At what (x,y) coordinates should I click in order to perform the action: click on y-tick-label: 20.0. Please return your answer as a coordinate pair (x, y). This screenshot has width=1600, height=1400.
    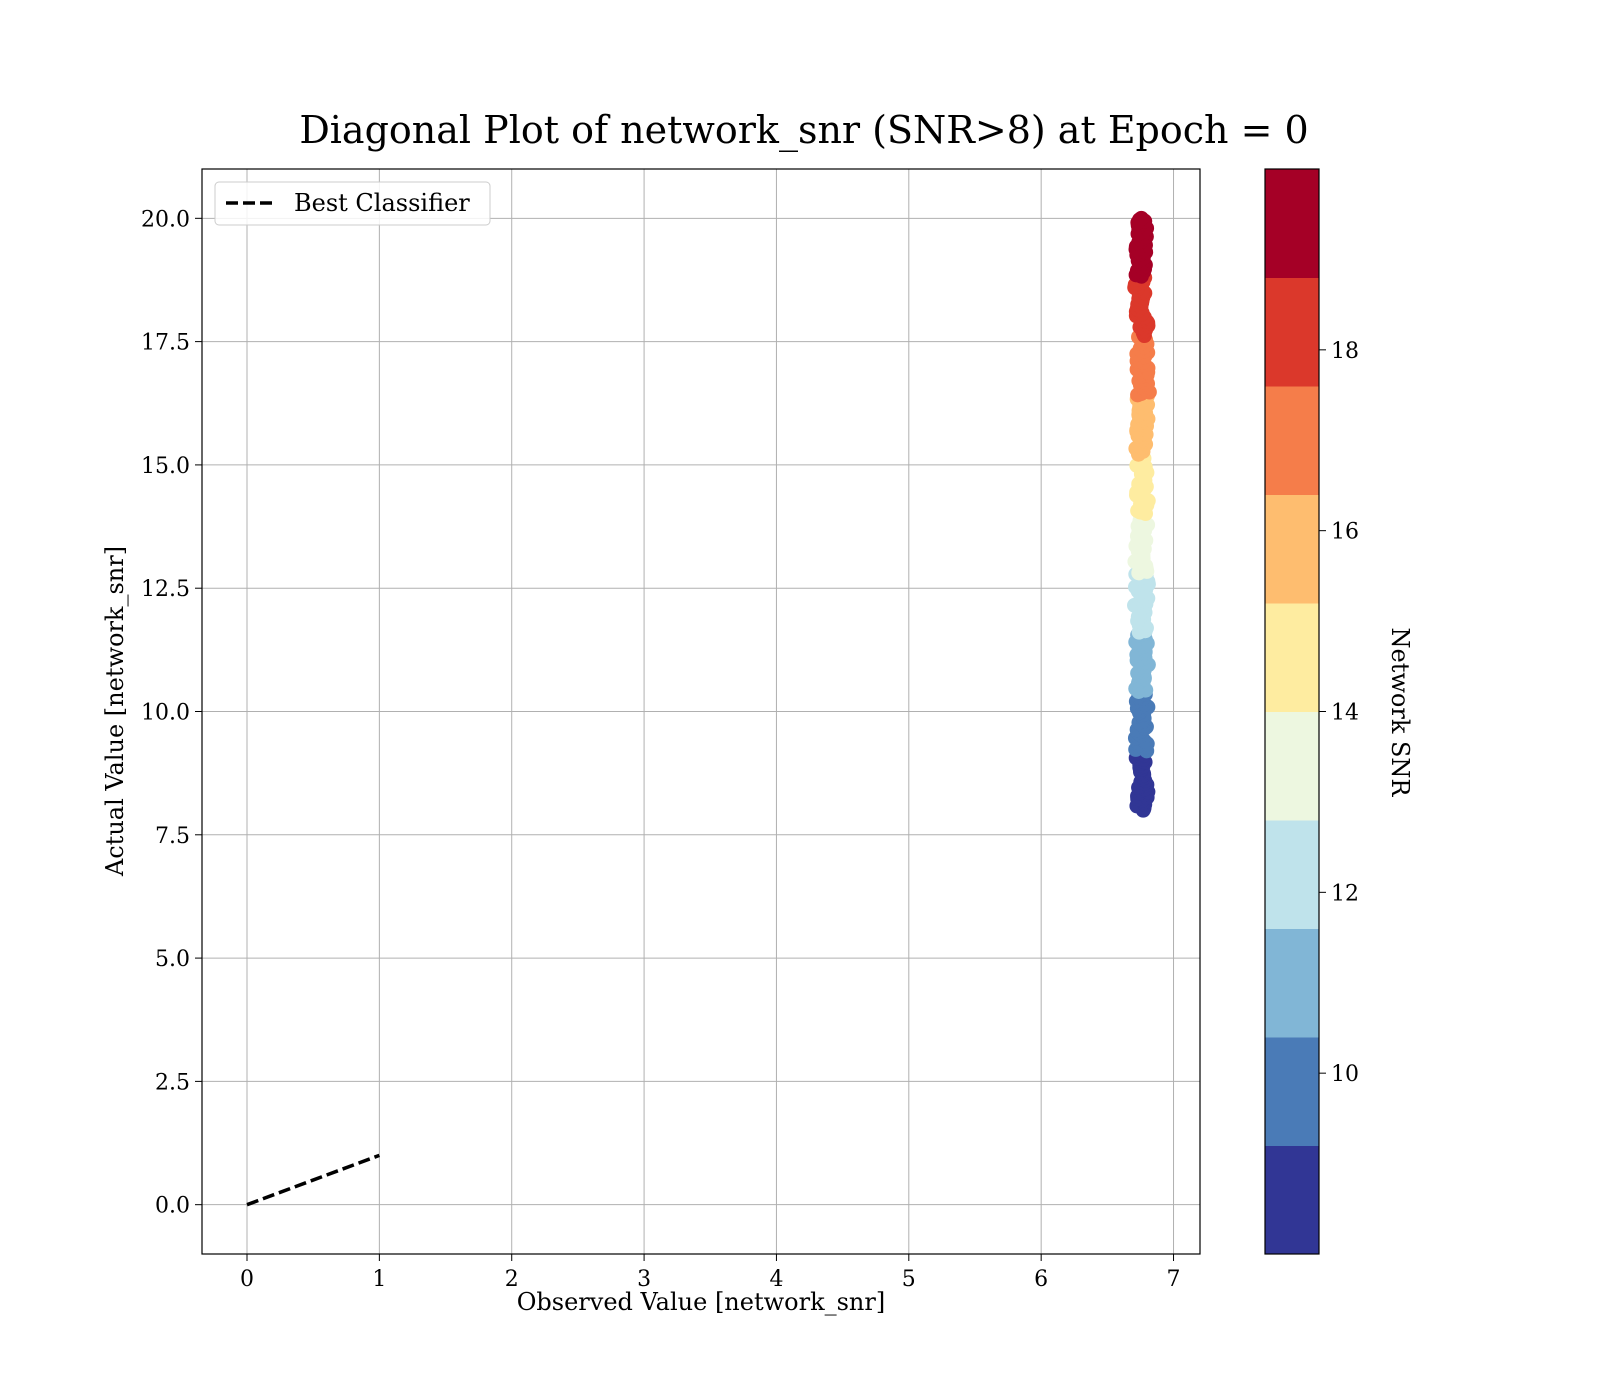
    Looking at the image, I should click on (165, 219).